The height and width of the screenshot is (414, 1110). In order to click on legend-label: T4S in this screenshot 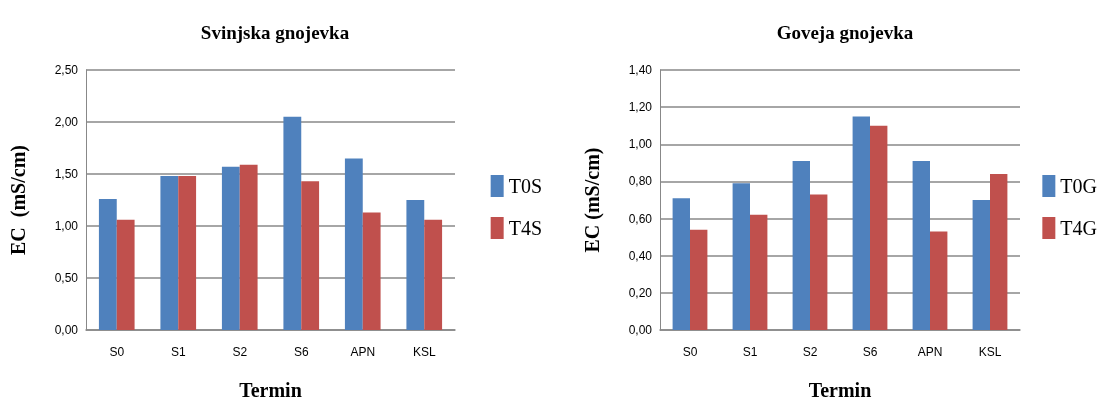, I will do `click(525, 228)`.